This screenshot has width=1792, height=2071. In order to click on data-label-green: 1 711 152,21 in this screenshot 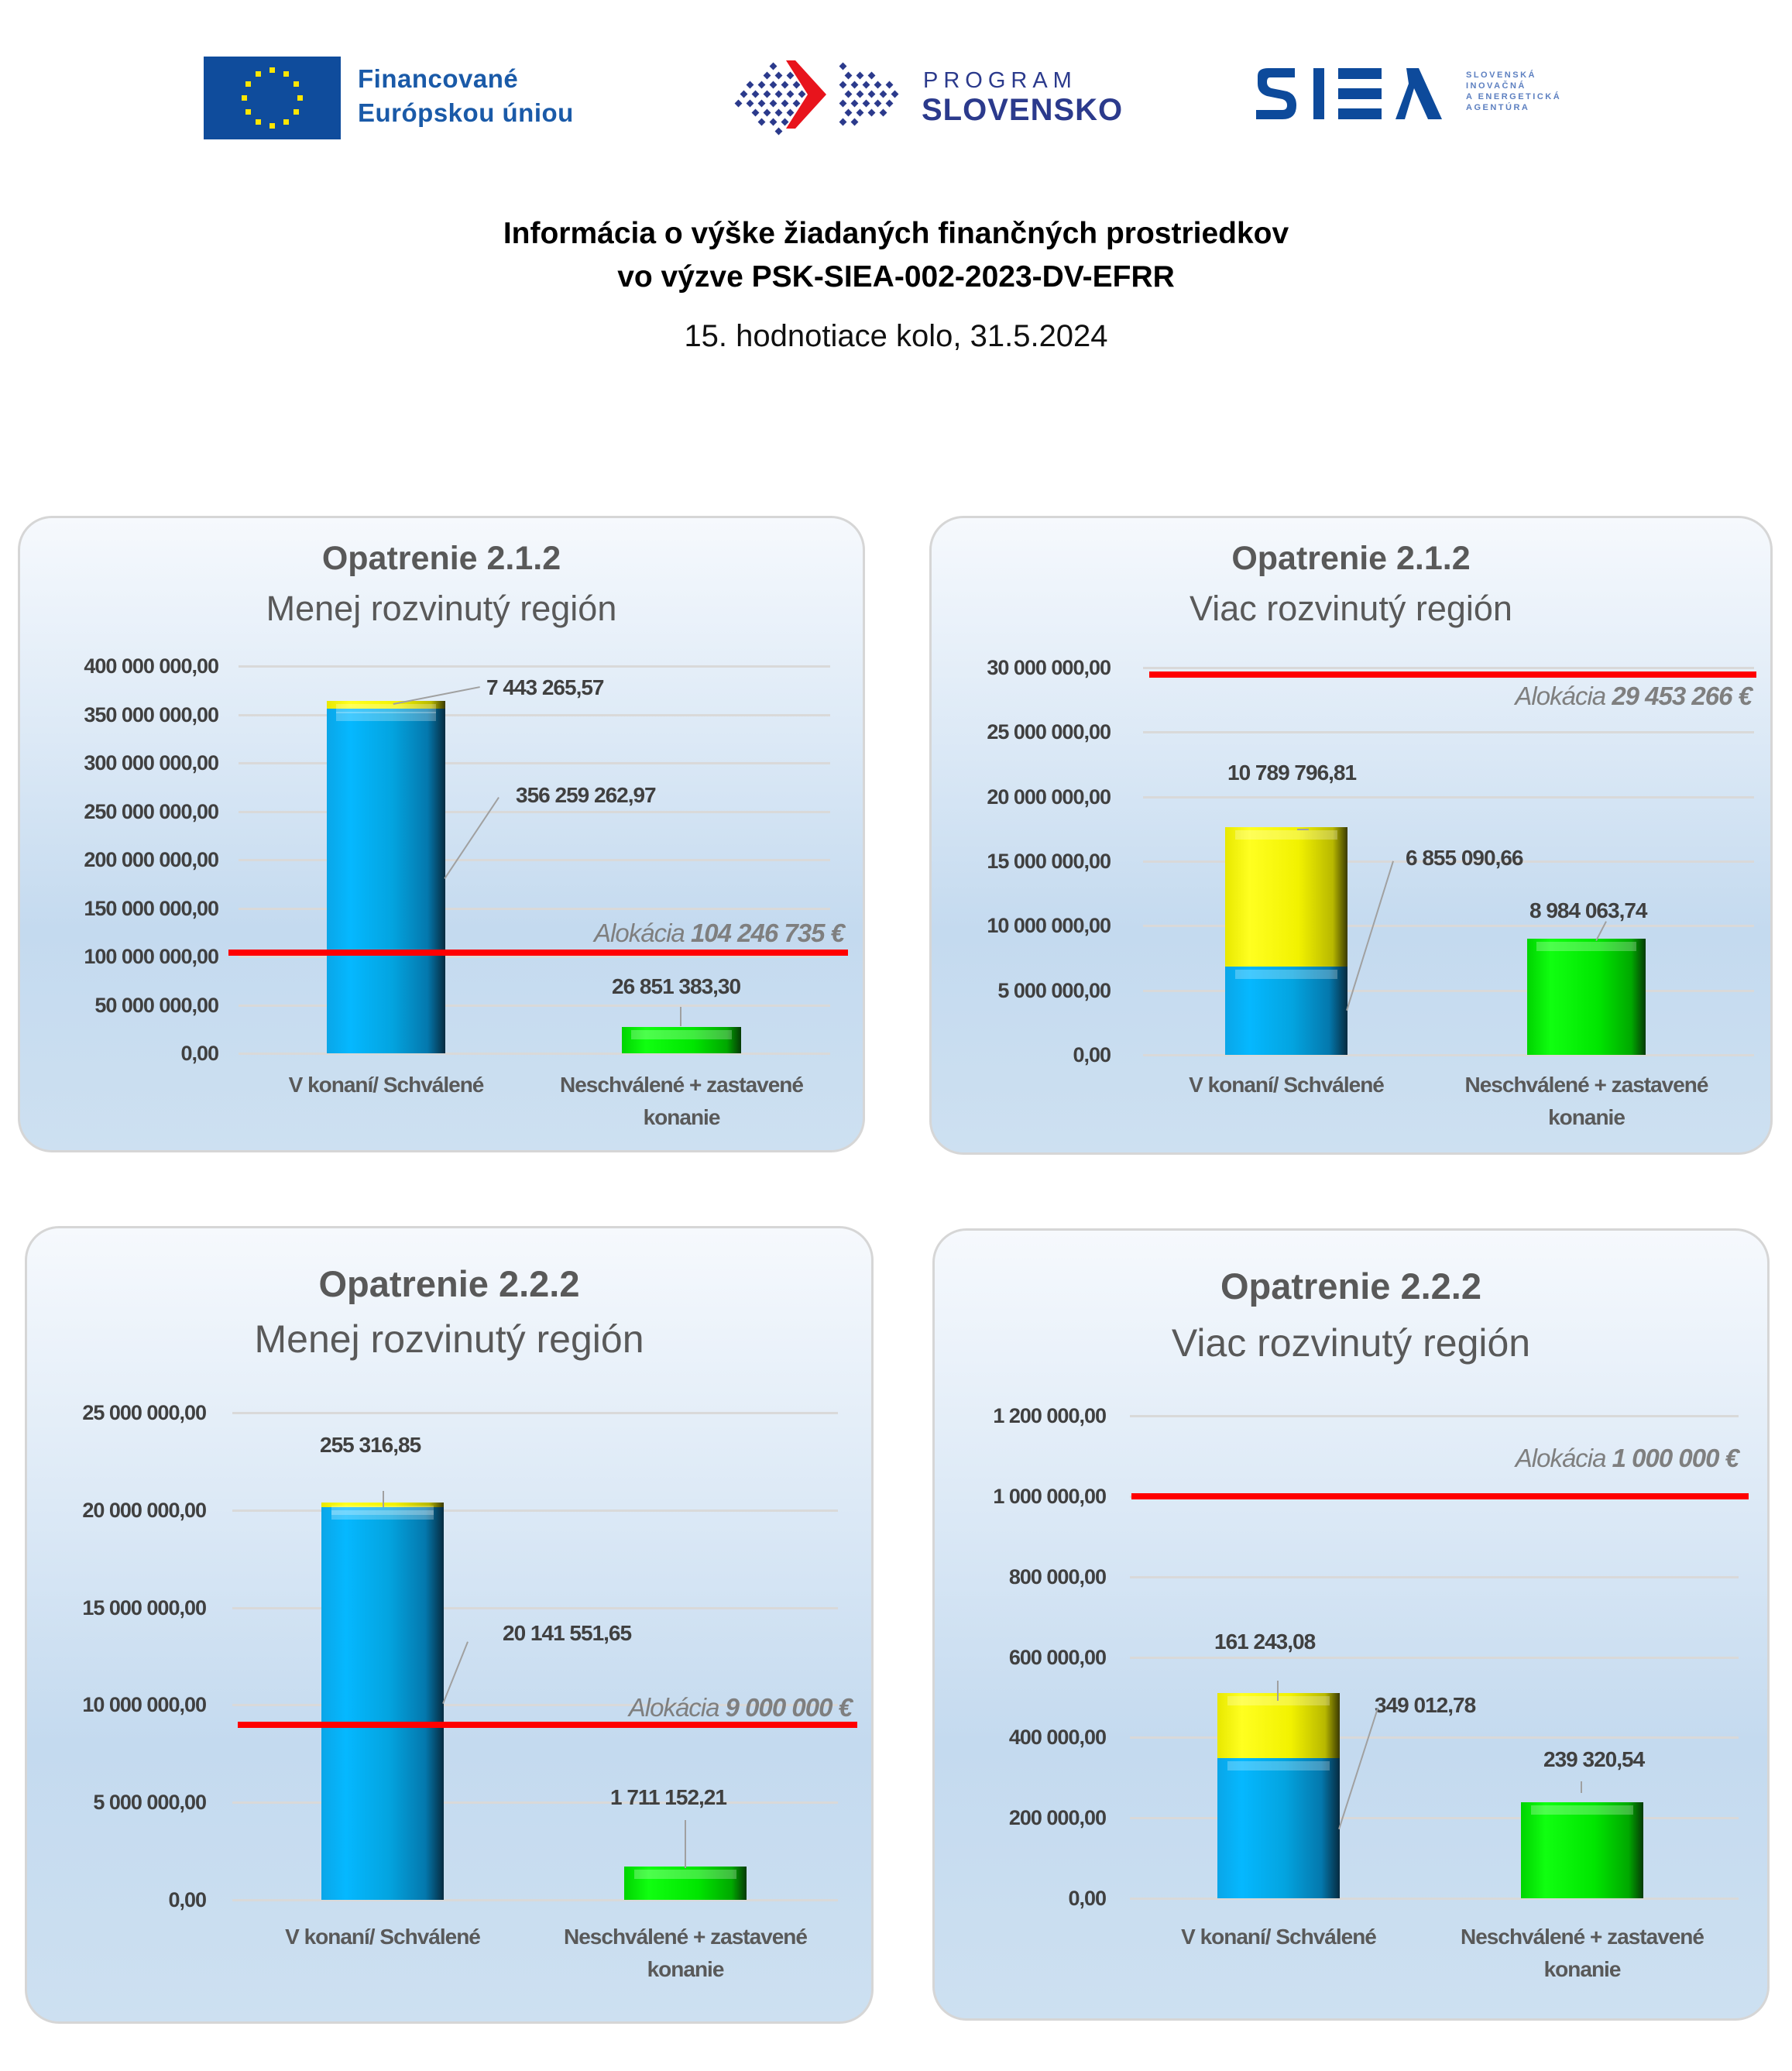, I will do `click(668, 1797)`.